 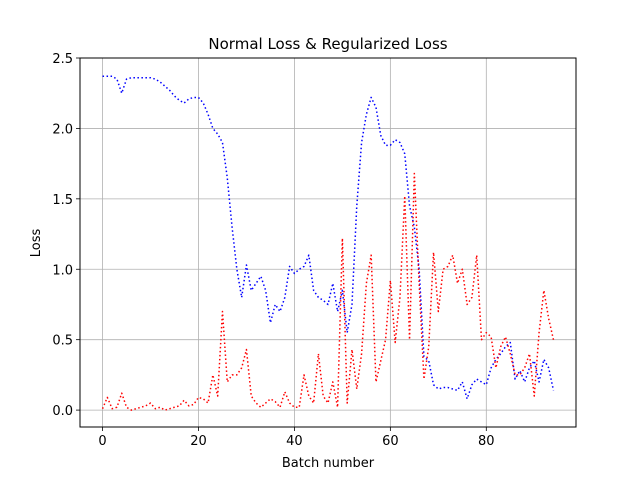 I want to click on y-tick-label: 1.0, so click(x=62, y=270).